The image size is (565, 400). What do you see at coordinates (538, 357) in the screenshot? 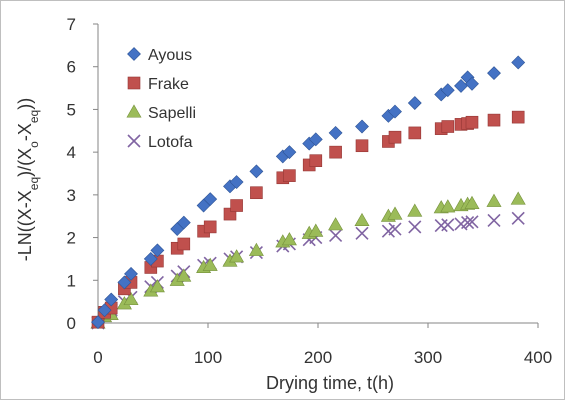
I see `x-tick-label: 400` at bounding box center [538, 357].